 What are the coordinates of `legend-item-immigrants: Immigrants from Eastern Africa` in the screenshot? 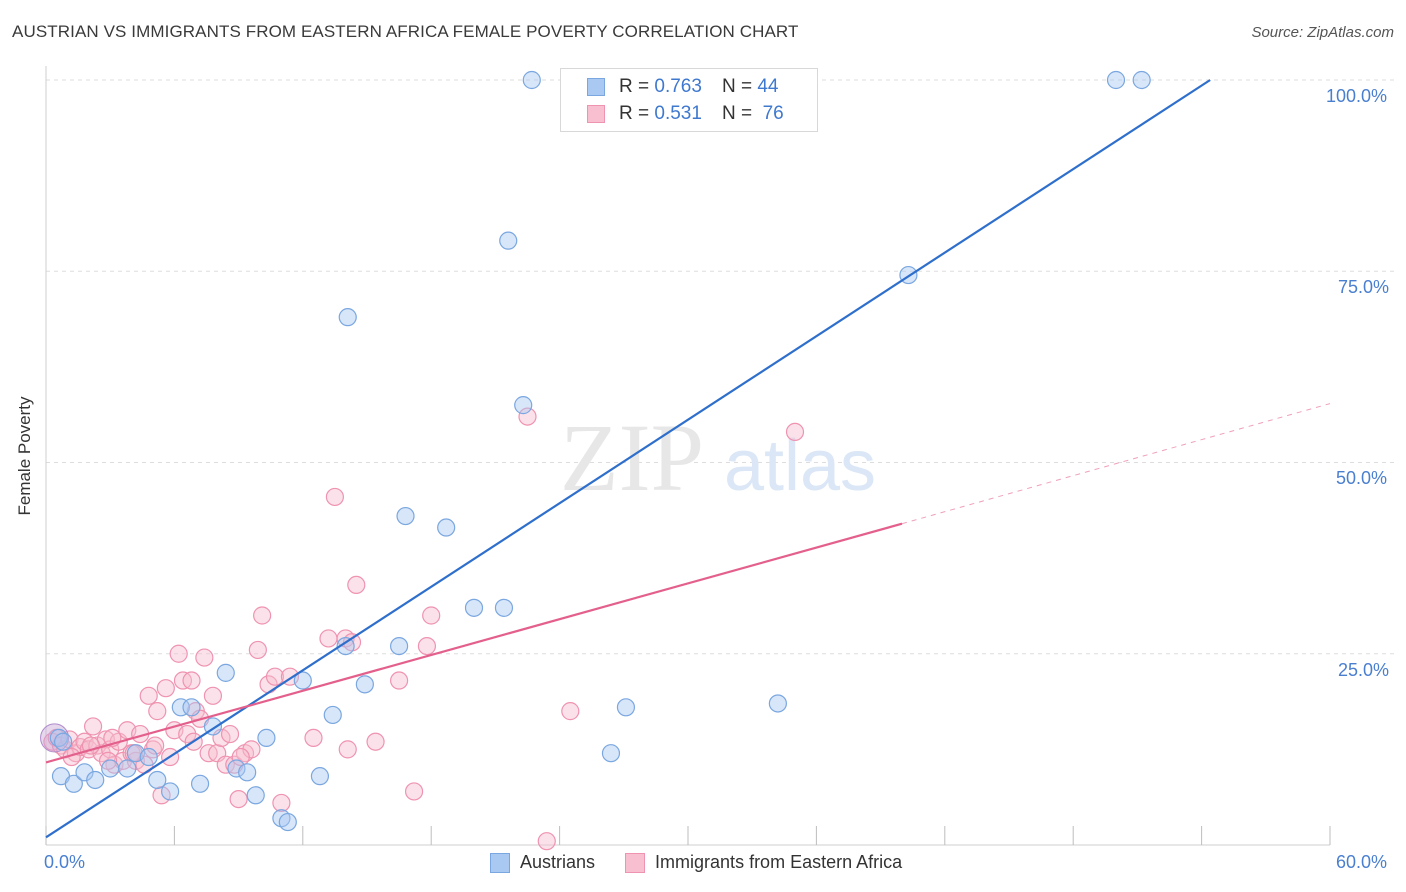 It's located at (763, 862).